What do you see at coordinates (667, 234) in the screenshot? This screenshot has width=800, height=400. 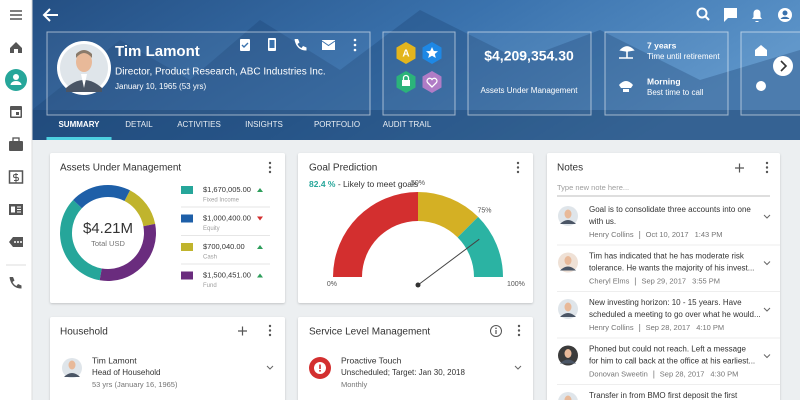 I see `note-date: Oct 10, 2017` at bounding box center [667, 234].